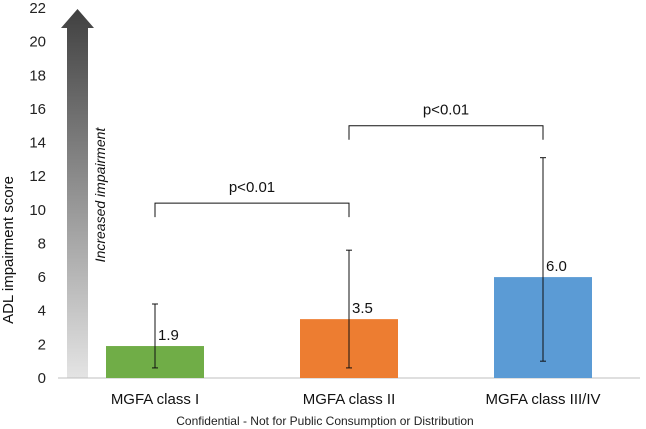  What do you see at coordinates (42, 344) in the screenshot?
I see `y-tick-label: 2` at bounding box center [42, 344].